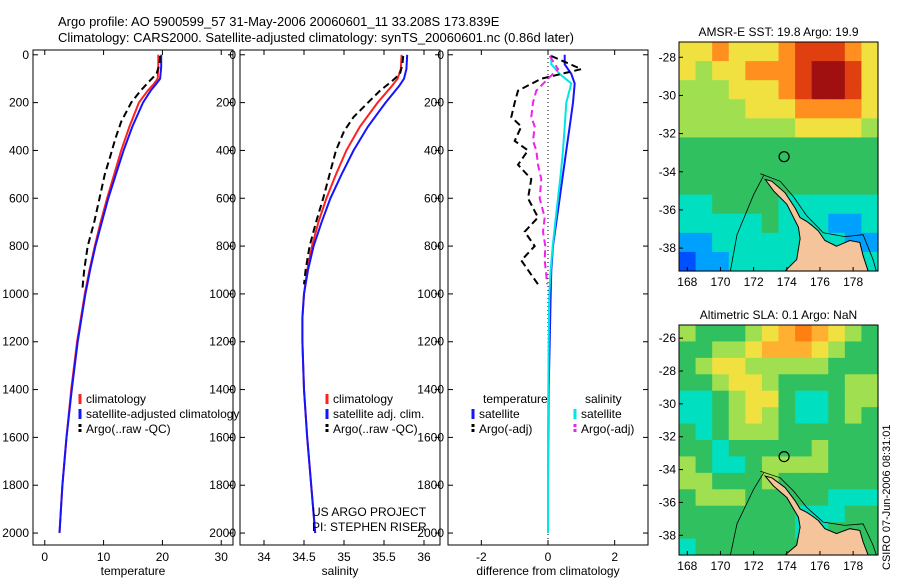 Image resolution: width=900 pixels, height=580 pixels. Describe the element at coordinates (687, 566) in the screenshot. I see `sla-map-xtick-label: 168` at that location.